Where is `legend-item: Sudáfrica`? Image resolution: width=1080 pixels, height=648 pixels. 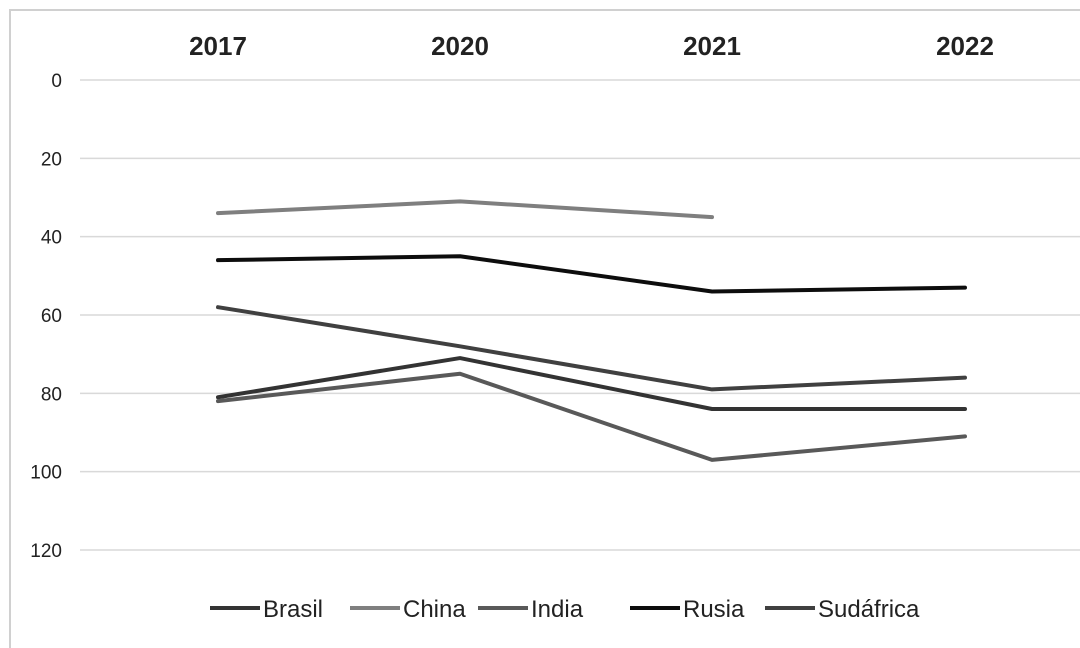 legend-item: Sudáfrica is located at coordinates (842, 609).